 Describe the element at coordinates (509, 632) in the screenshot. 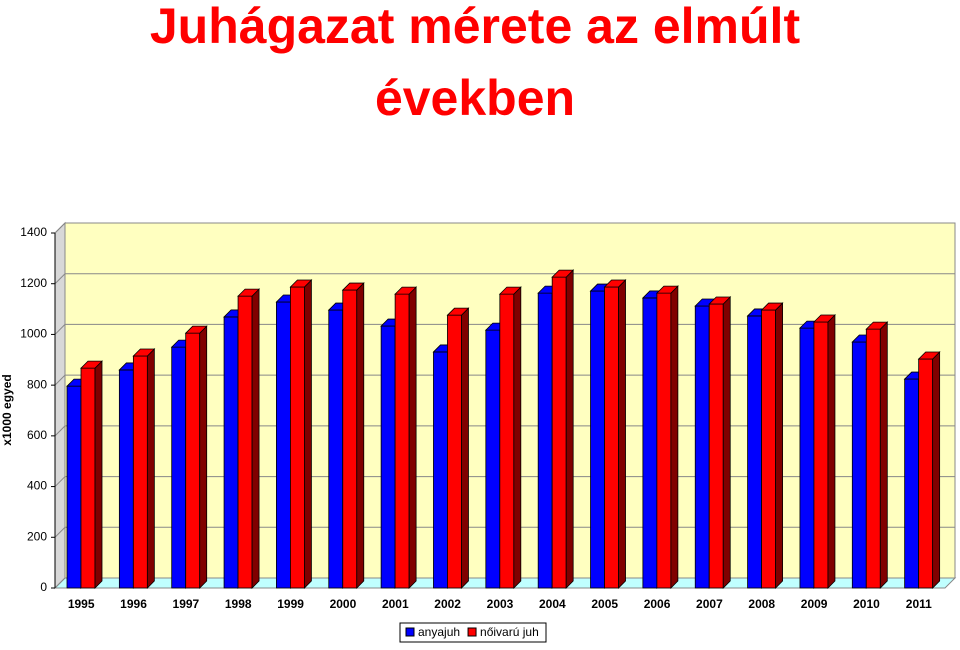

I see `legend-label: nőivarú juh` at that location.